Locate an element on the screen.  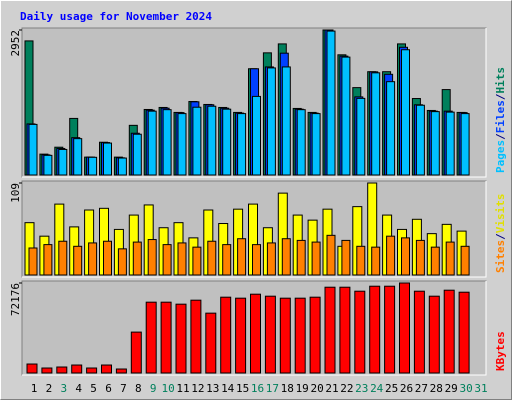
x-tick-label: 14 is located at coordinates (228, 388).